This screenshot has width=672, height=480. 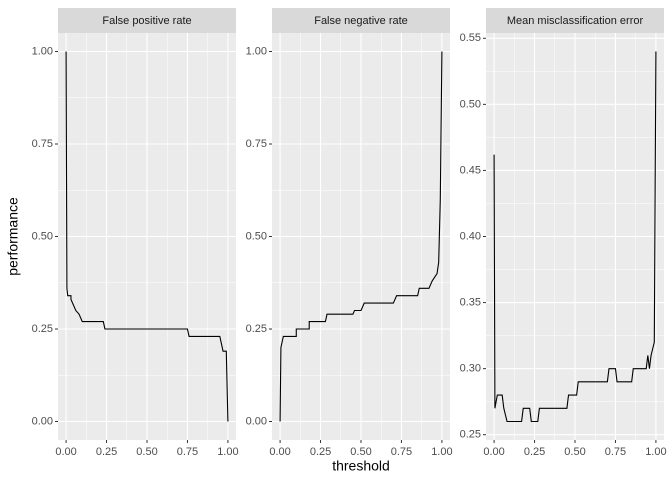 I want to click on y-tick-label: 0.30, so click(x=470, y=369).